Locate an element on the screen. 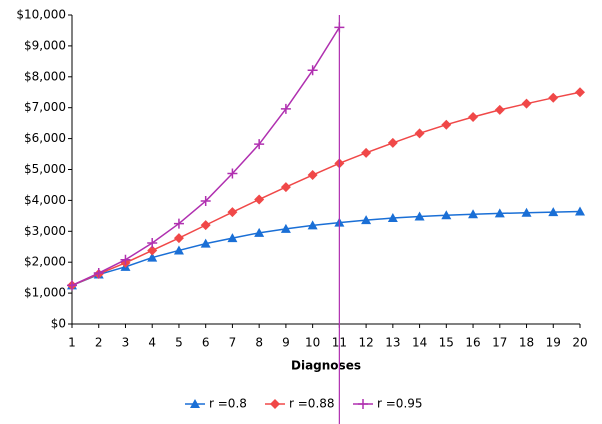 Image resolution: width=602 pixels, height=424 pixels. x-tick-label: 20 is located at coordinates (579, 343).